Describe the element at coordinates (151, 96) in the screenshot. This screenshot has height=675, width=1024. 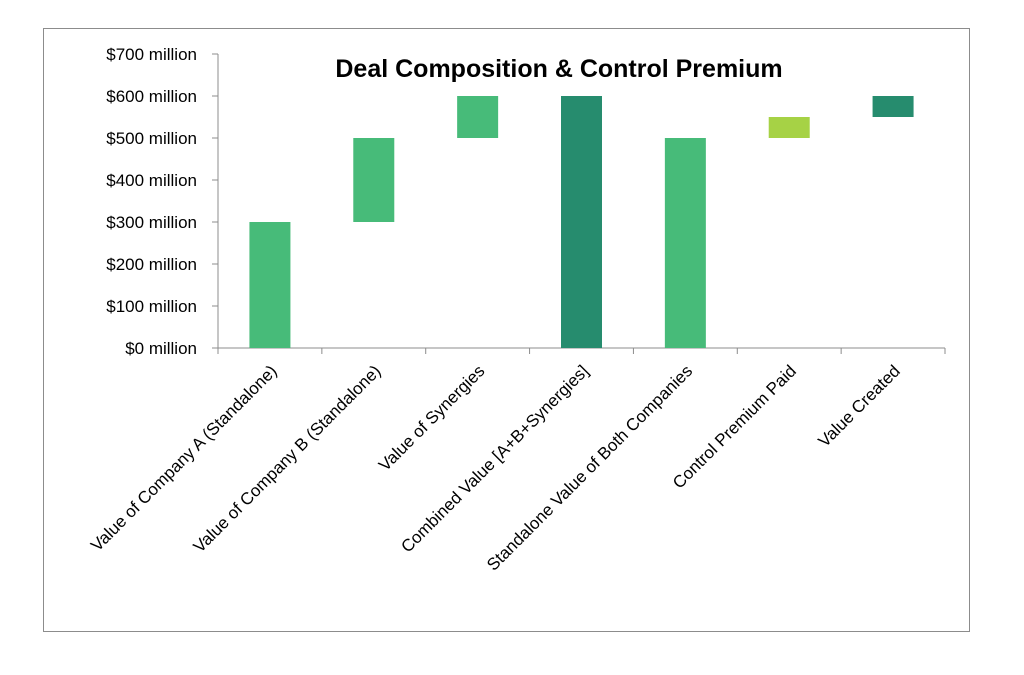
I see `y-tick-label: $600 million` at that location.